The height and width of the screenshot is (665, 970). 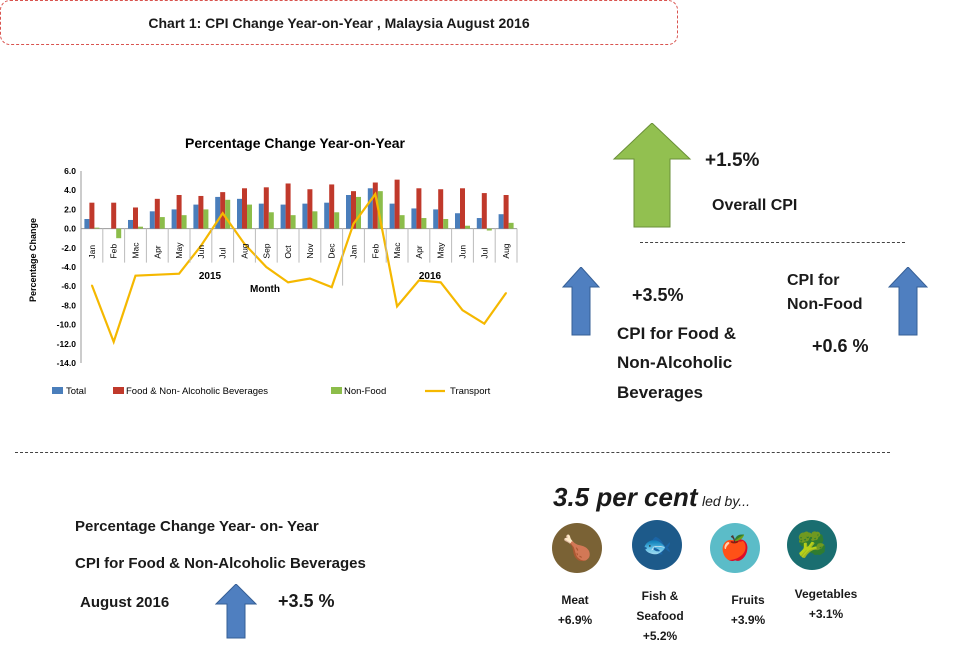 I want to click on apple-icon: 🍎, so click(x=735, y=548).